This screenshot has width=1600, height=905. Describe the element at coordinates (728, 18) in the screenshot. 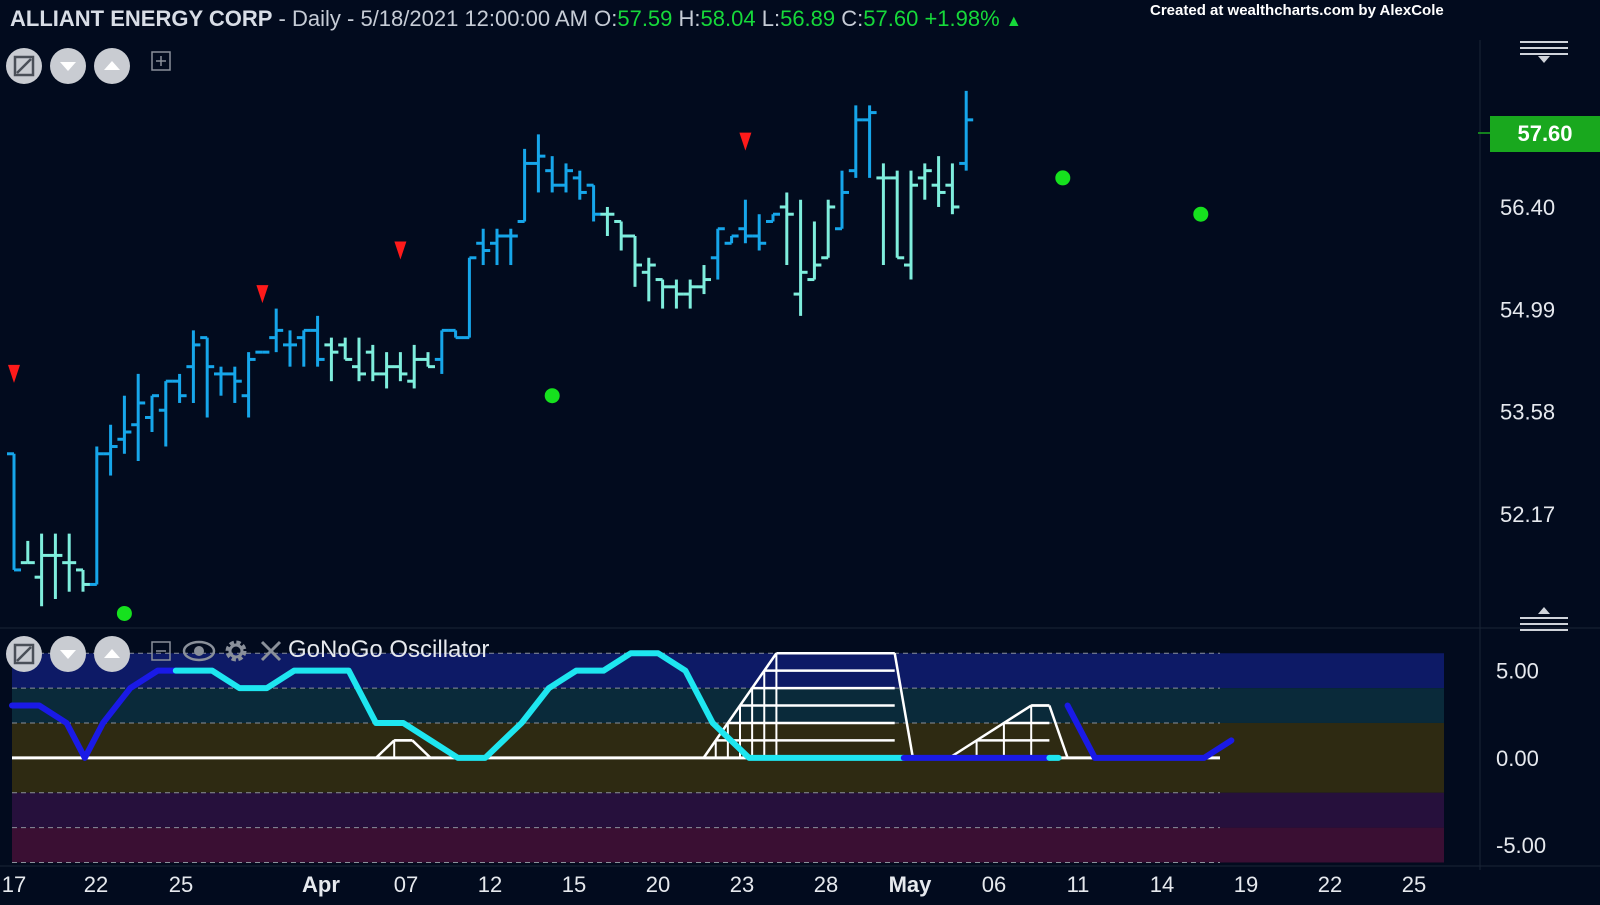

I see `high-value: 58.04` at that location.